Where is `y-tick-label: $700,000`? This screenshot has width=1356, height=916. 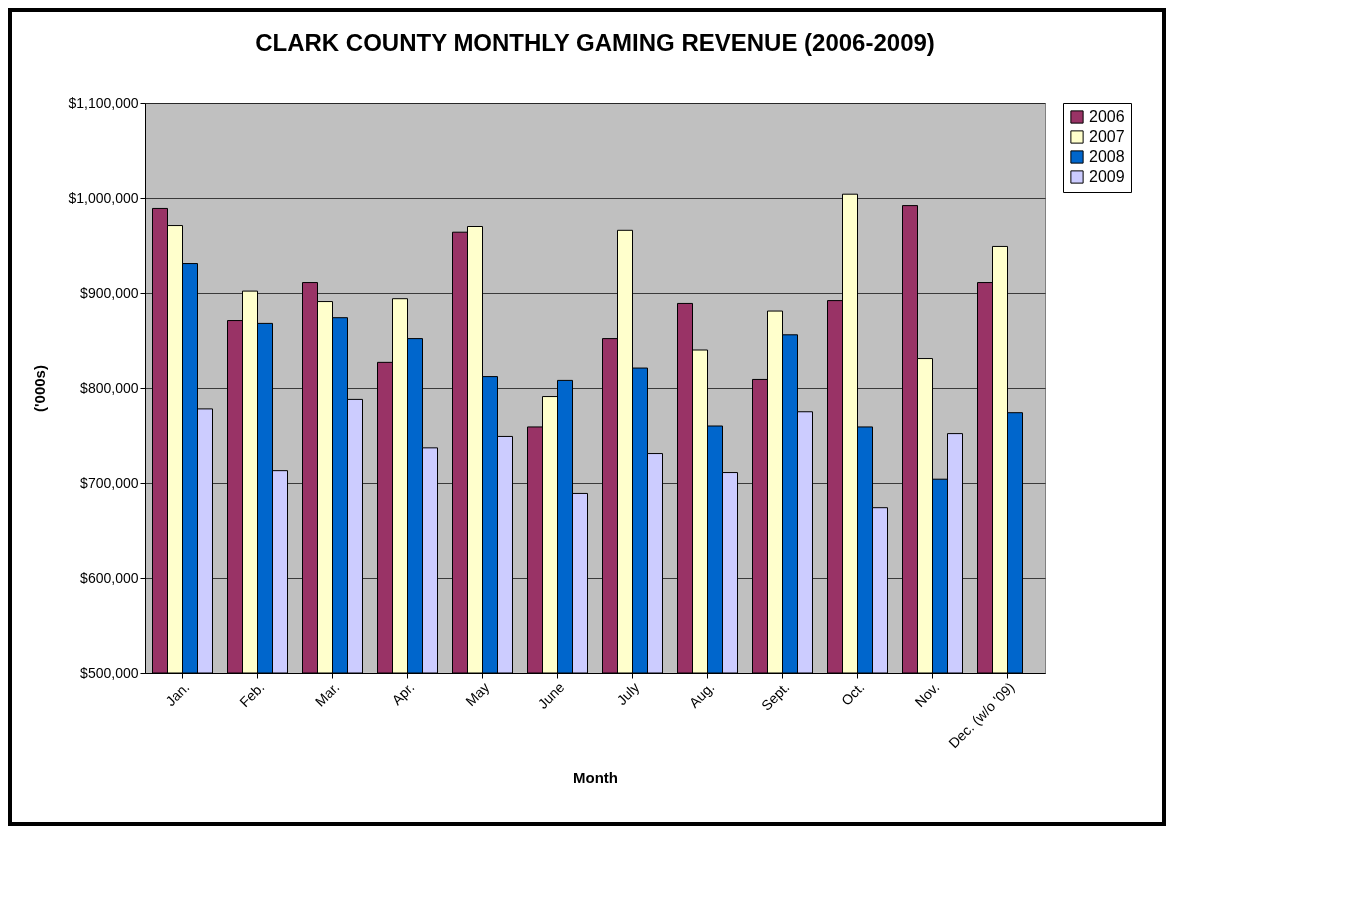
y-tick-label: $700,000 is located at coordinates (109, 482).